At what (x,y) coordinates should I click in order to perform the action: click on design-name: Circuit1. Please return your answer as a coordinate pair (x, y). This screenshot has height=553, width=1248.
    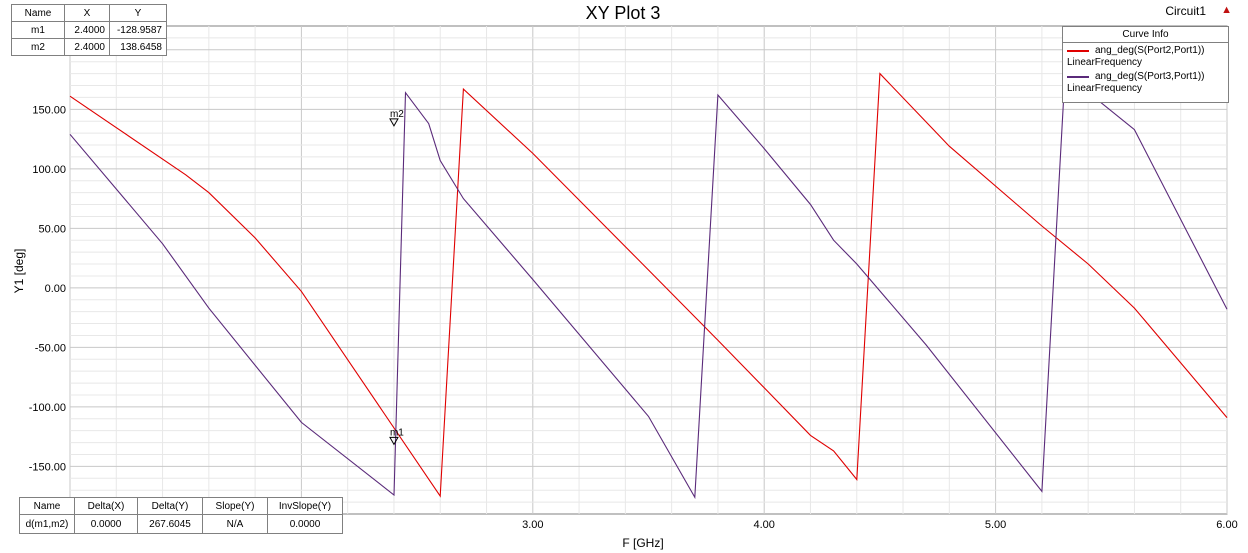
    Looking at the image, I should click on (1185, 11).